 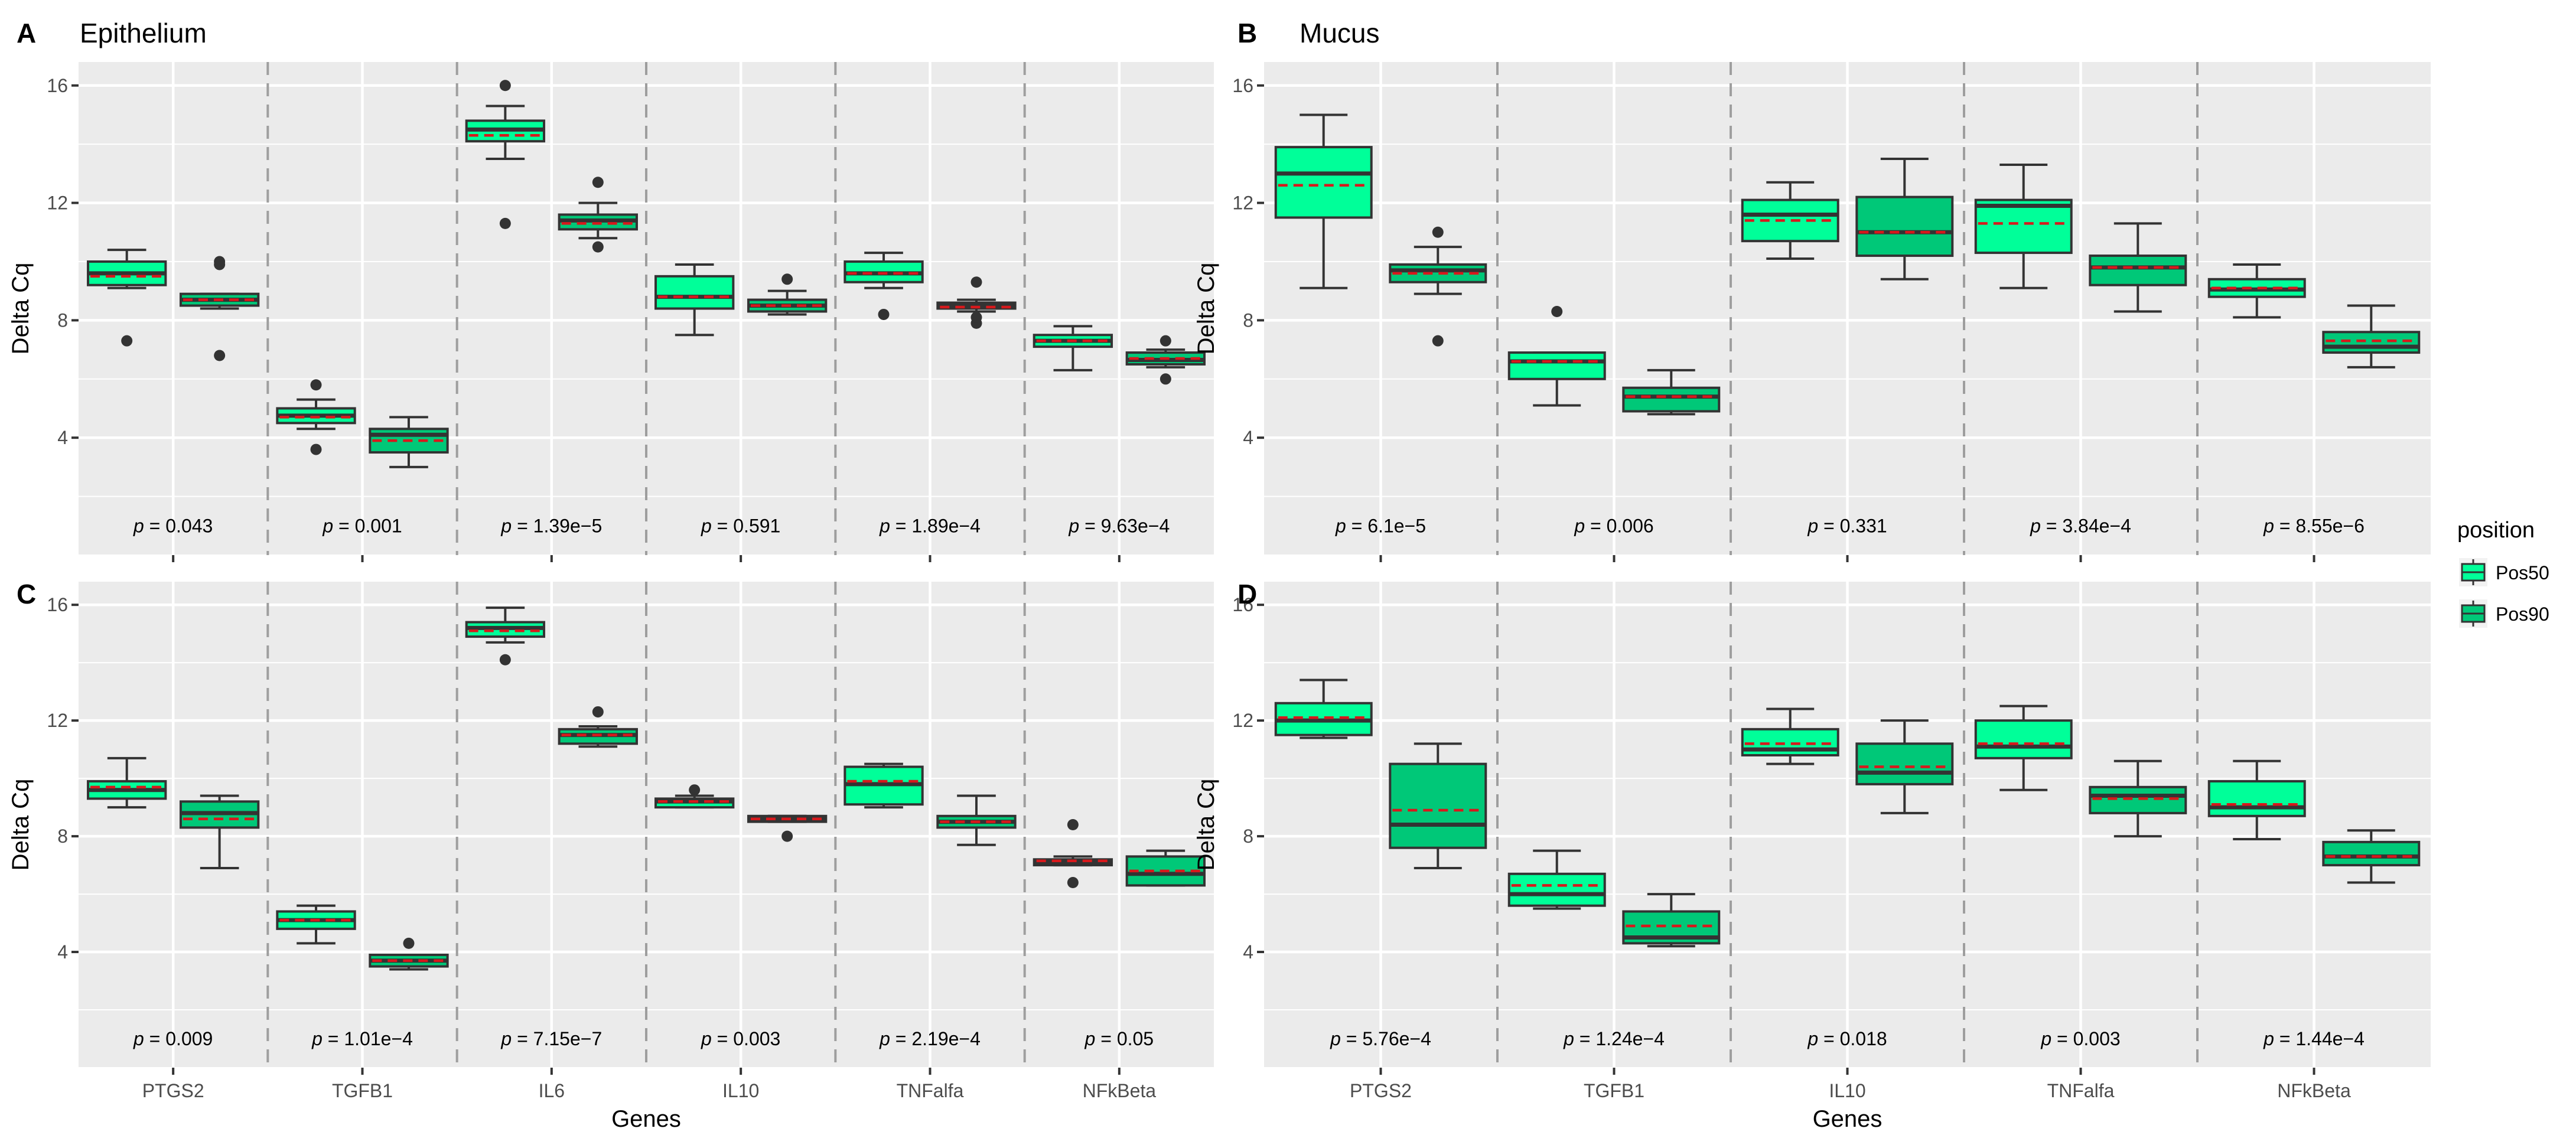 What do you see at coordinates (2319, 1038) in the screenshot?
I see `p-value-text: = 1.44e−4` at bounding box center [2319, 1038].